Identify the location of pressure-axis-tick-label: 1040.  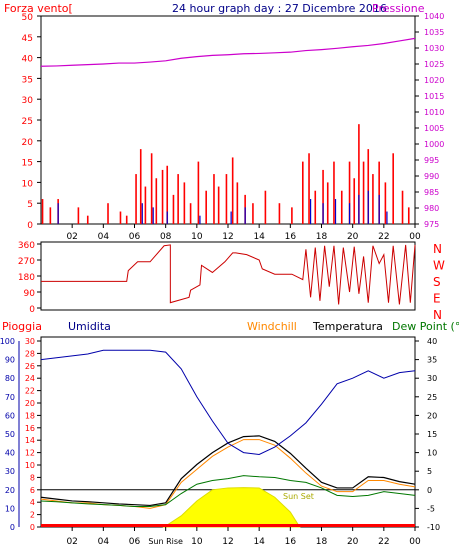
(434, 16).